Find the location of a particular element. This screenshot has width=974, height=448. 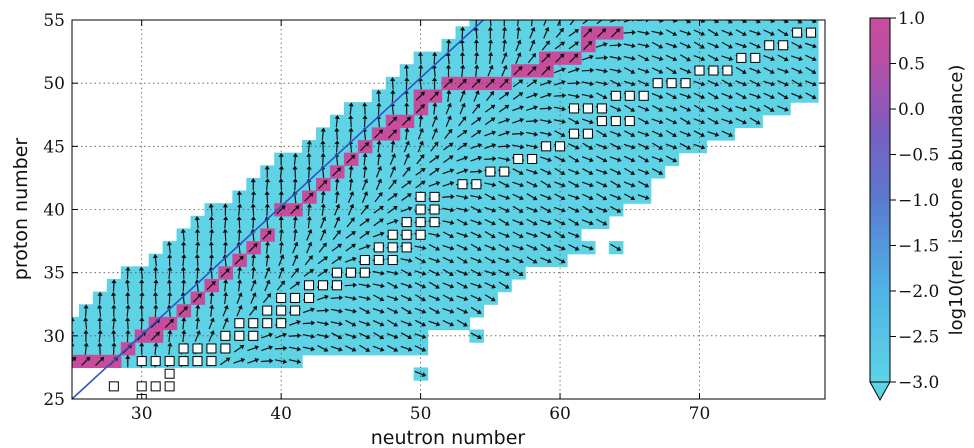

y-tick-label: 35 is located at coordinates (54, 274).